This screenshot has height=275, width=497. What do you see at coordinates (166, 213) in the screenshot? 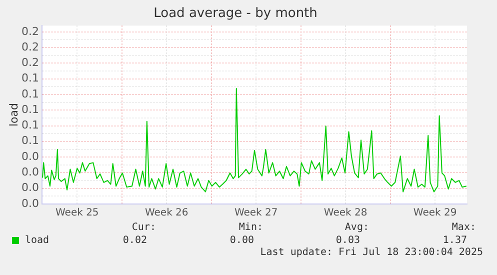
I see `x-tick-label: Week 26` at bounding box center [166, 213].